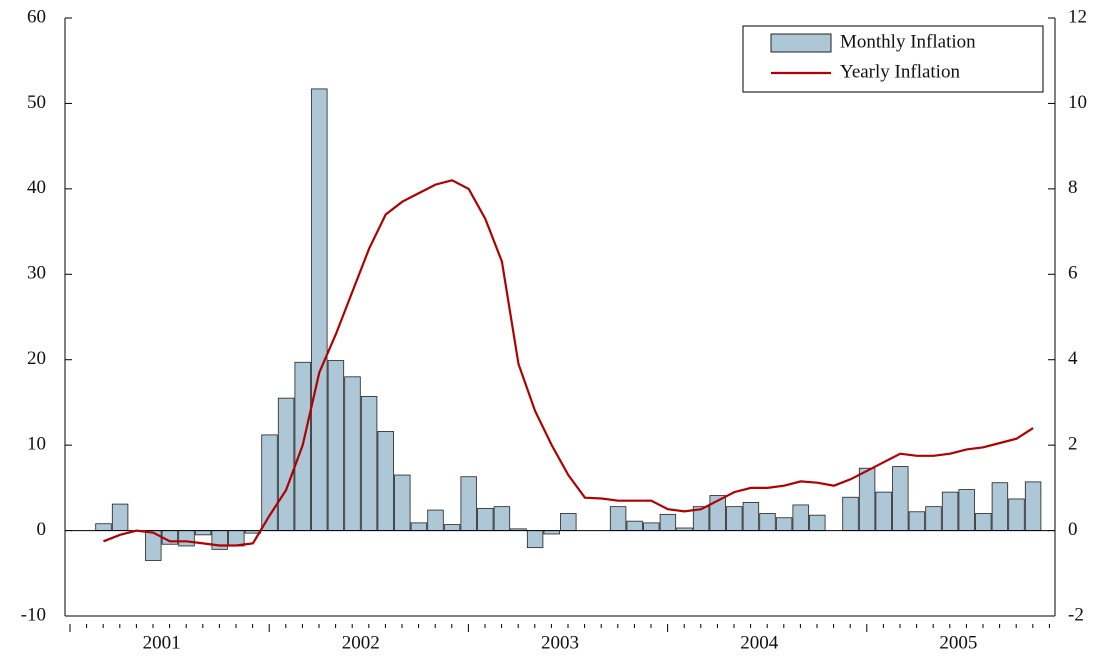 The height and width of the screenshot is (661, 1102). Describe the element at coordinates (560, 642) in the screenshot. I see `x-tick-label: 2003` at that location.